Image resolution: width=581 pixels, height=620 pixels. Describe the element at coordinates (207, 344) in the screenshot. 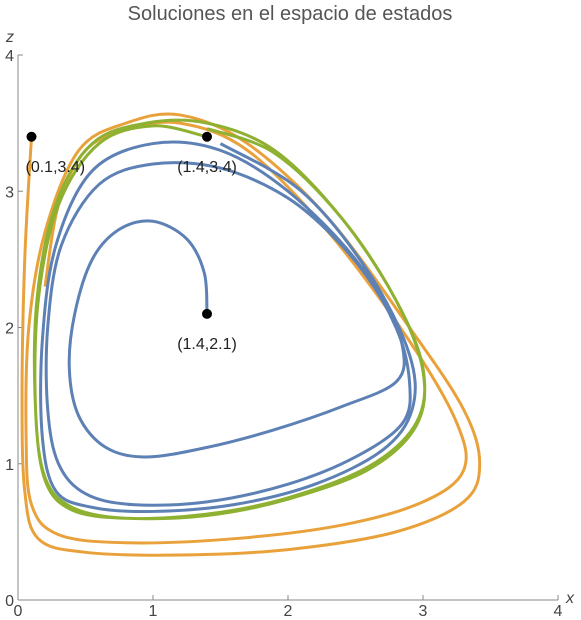

I see `point-label: (1.4,2.1)` at that location.